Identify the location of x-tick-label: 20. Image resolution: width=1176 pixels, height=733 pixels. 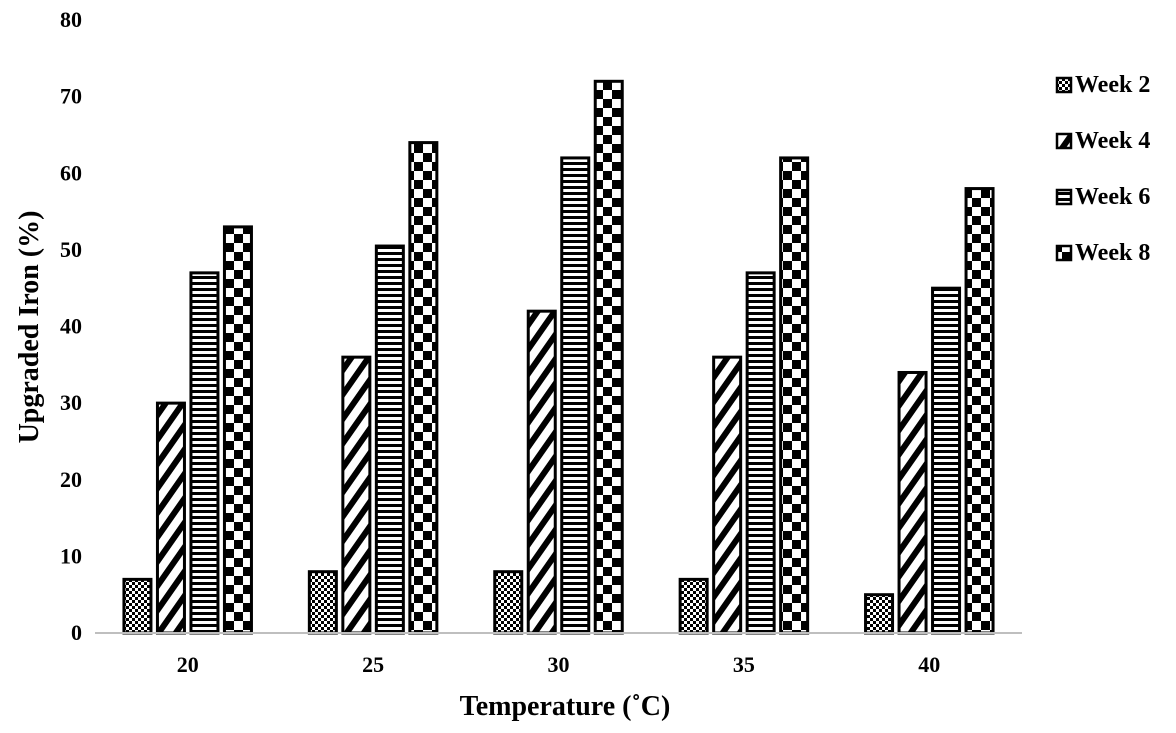
(188, 664).